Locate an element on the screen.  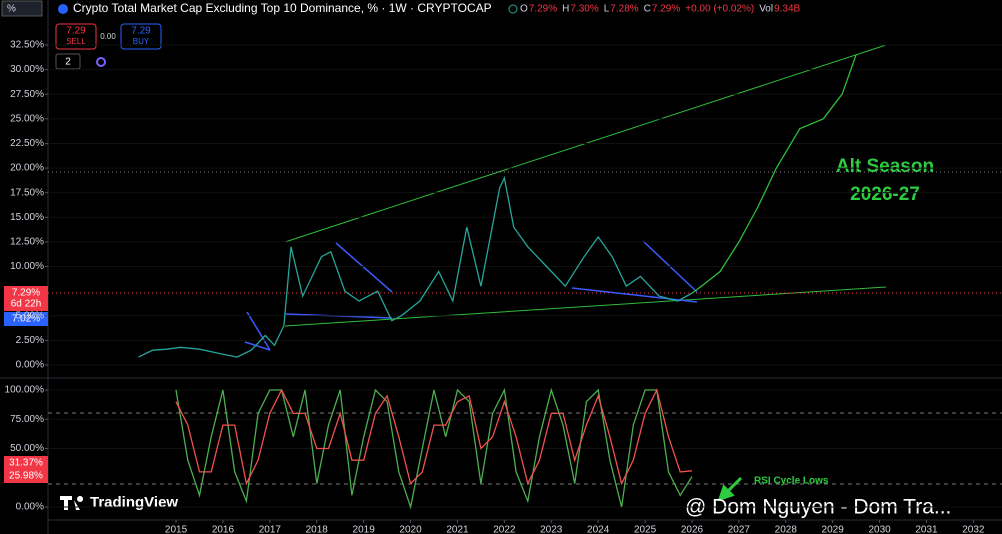
y-tick-label: 2.50% is located at coordinates (30, 340).